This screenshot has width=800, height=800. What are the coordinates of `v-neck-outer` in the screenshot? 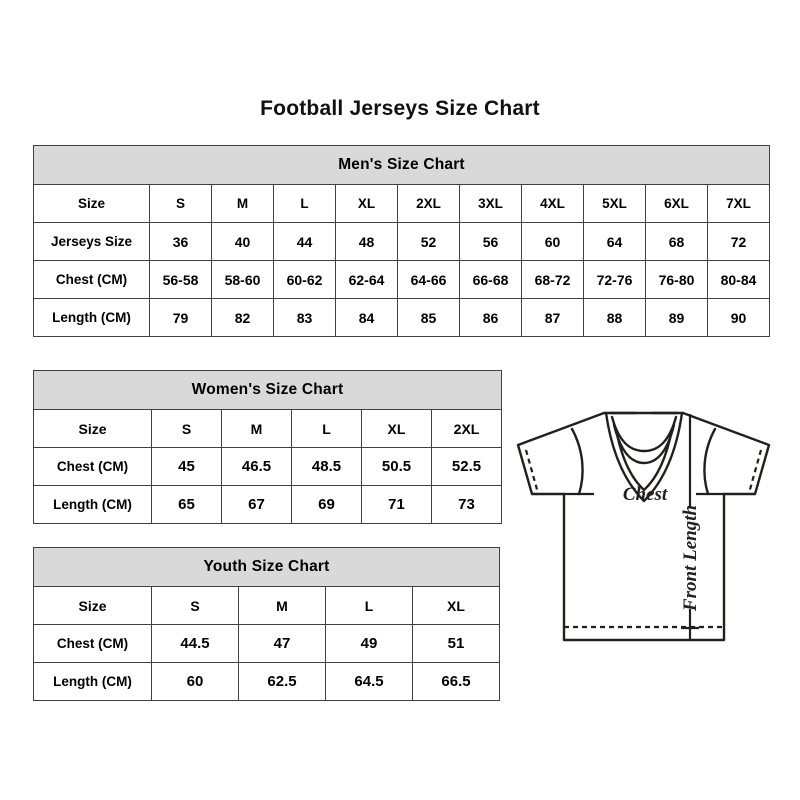 It's located at (644, 457).